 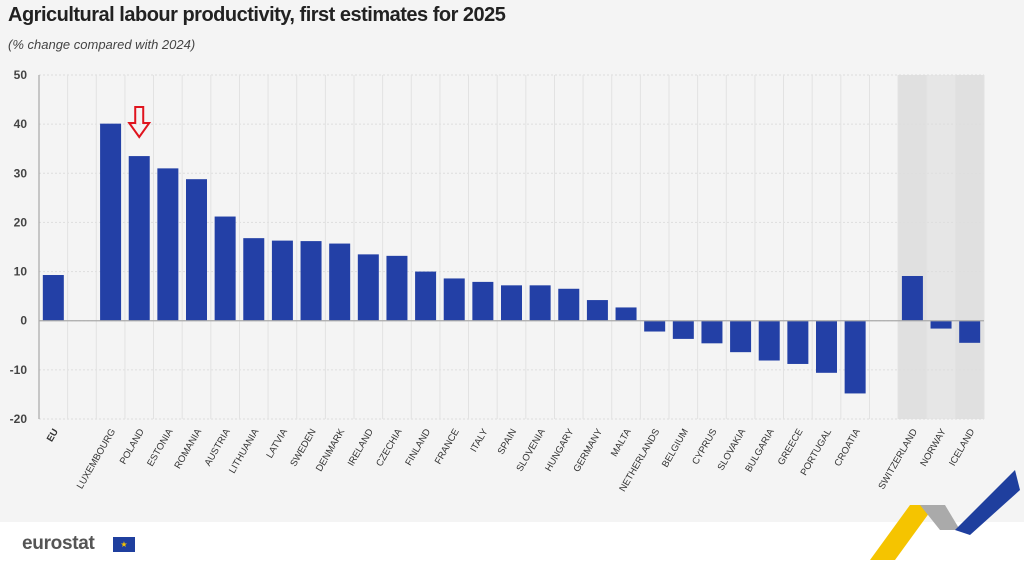 I want to click on bar-italy, so click(x=483, y=301).